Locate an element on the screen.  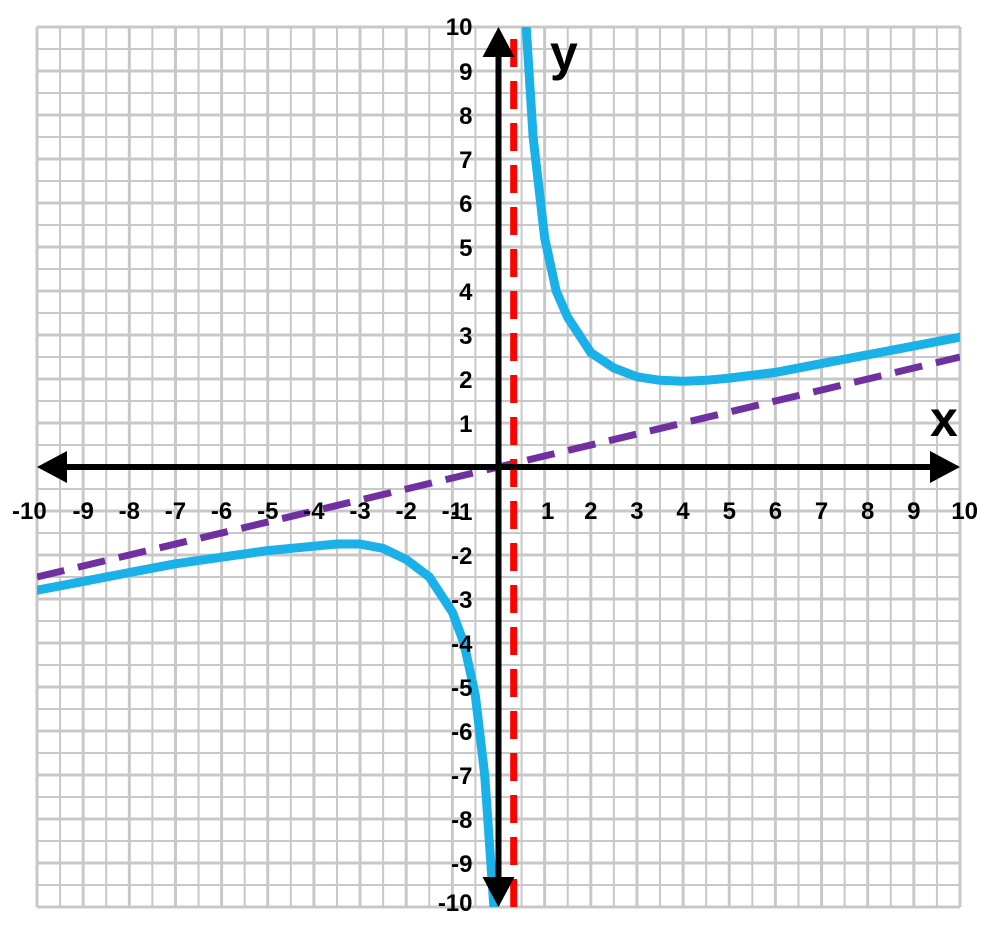
y-tick-label: -4 is located at coordinates (462, 644).